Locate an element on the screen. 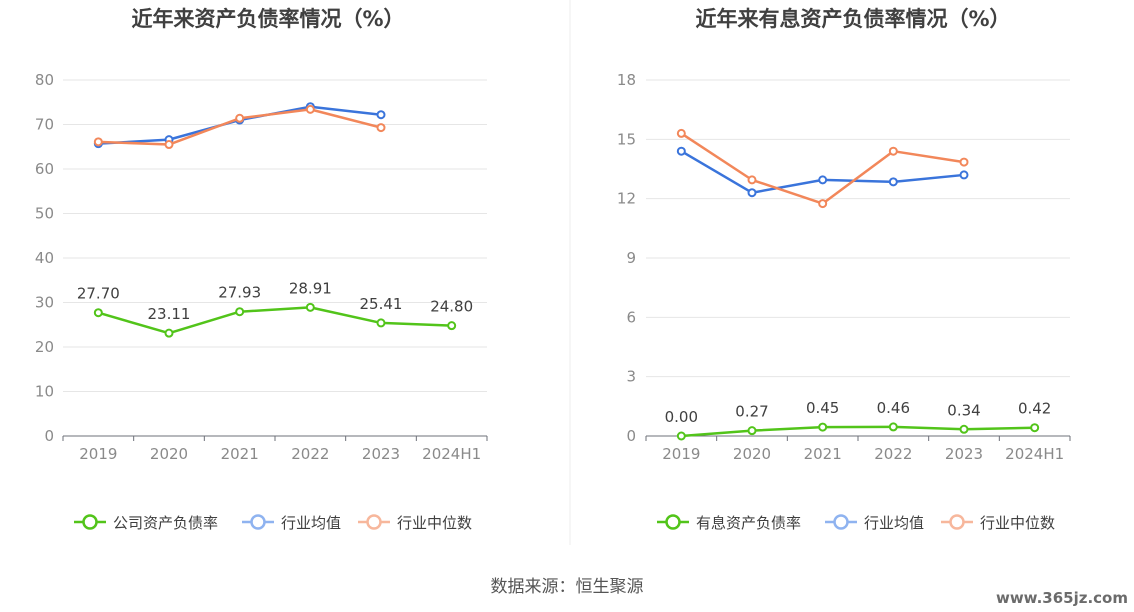 The height and width of the screenshot is (612, 1134). data-label: 0.27 is located at coordinates (751, 412).